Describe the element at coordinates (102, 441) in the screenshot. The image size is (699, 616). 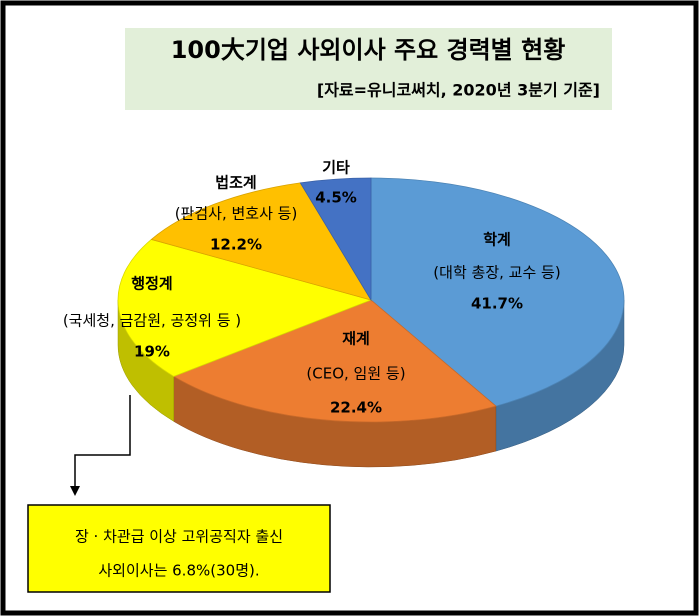
I see `callout-line` at that location.